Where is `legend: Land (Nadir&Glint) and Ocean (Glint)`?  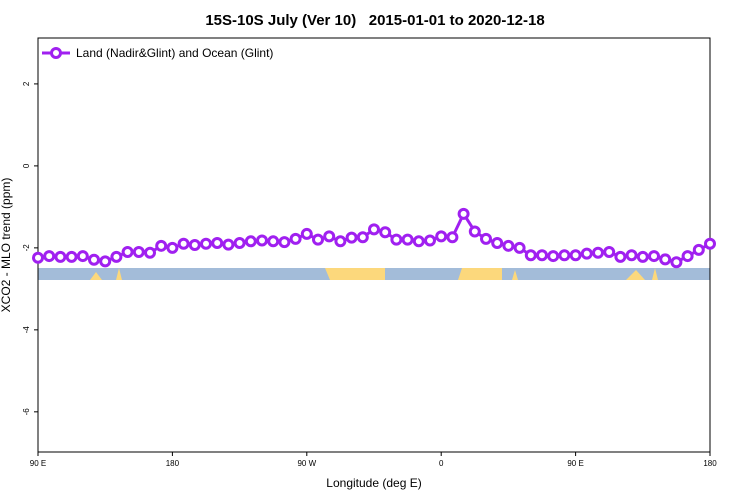
legend: Land (Nadir&Glint) and Ocean (Glint) is located at coordinates (157, 53).